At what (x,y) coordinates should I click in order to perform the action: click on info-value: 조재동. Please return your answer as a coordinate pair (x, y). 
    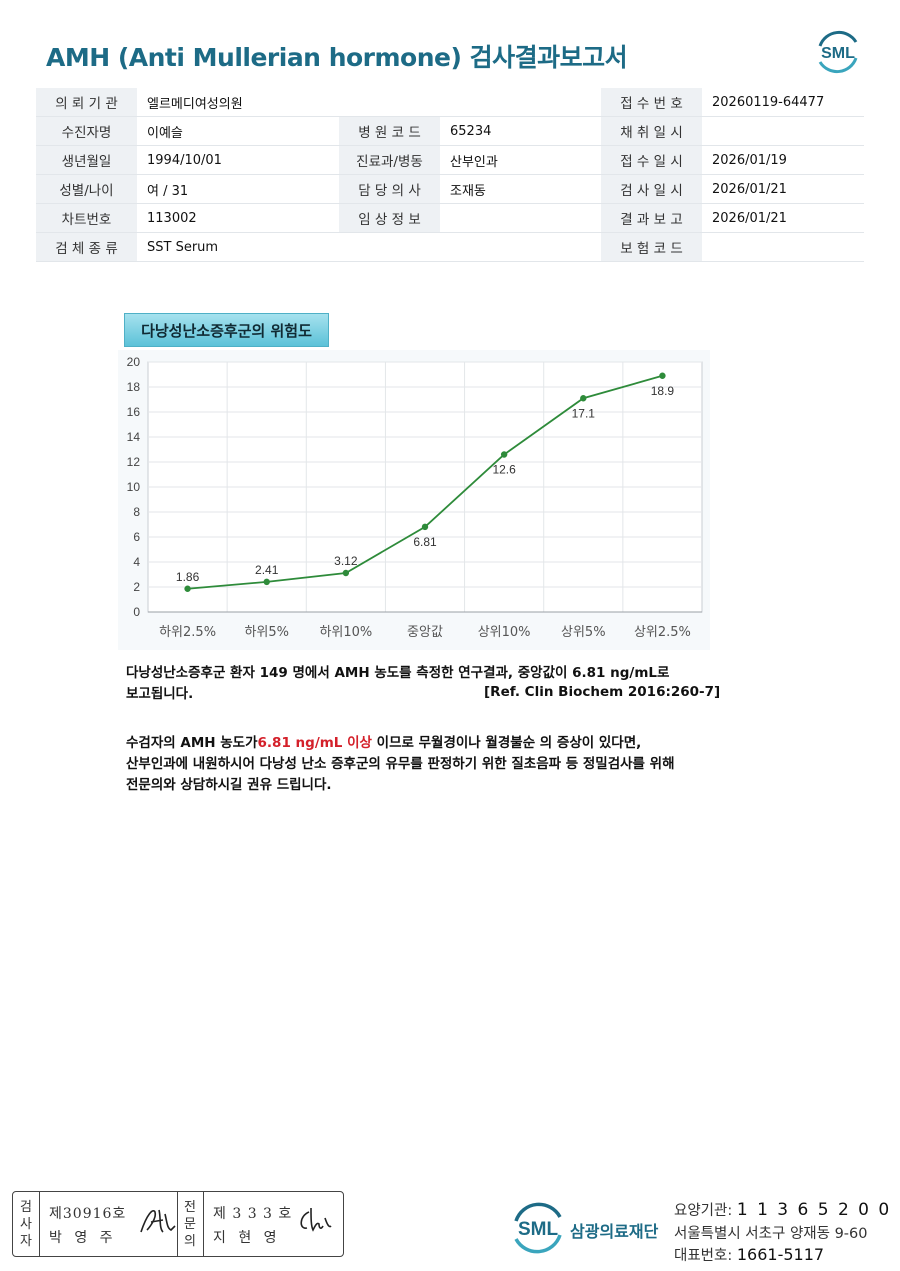
    Looking at the image, I should click on (520, 189).